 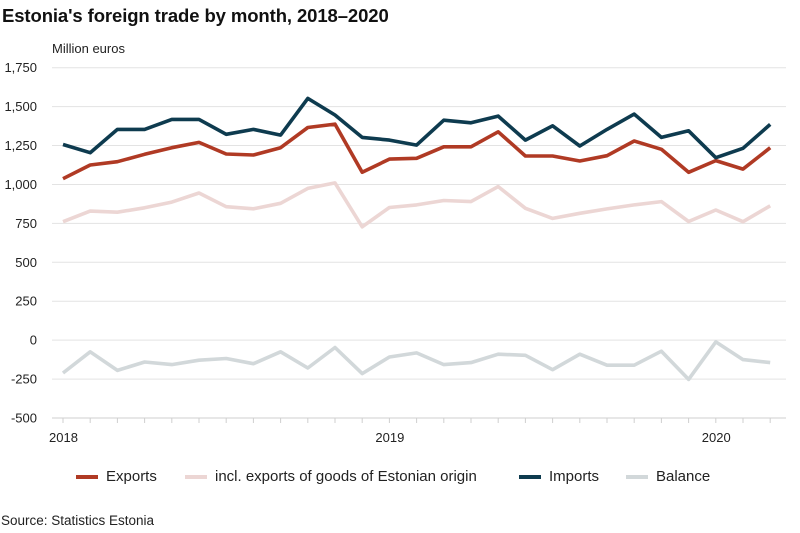 What do you see at coordinates (20, 106) in the screenshot?
I see `y-tick-label: 1,500` at bounding box center [20, 106].